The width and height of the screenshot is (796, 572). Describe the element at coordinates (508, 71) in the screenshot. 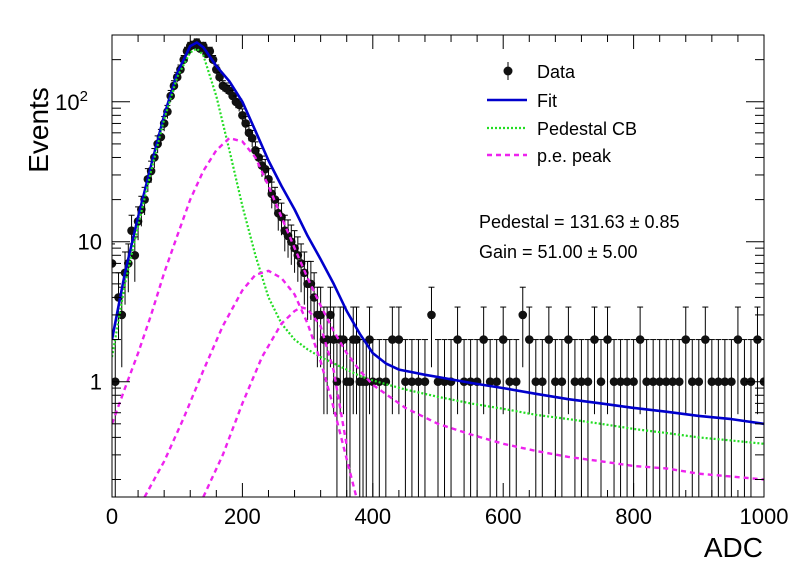

I see `legend-symbol-data` at that location.